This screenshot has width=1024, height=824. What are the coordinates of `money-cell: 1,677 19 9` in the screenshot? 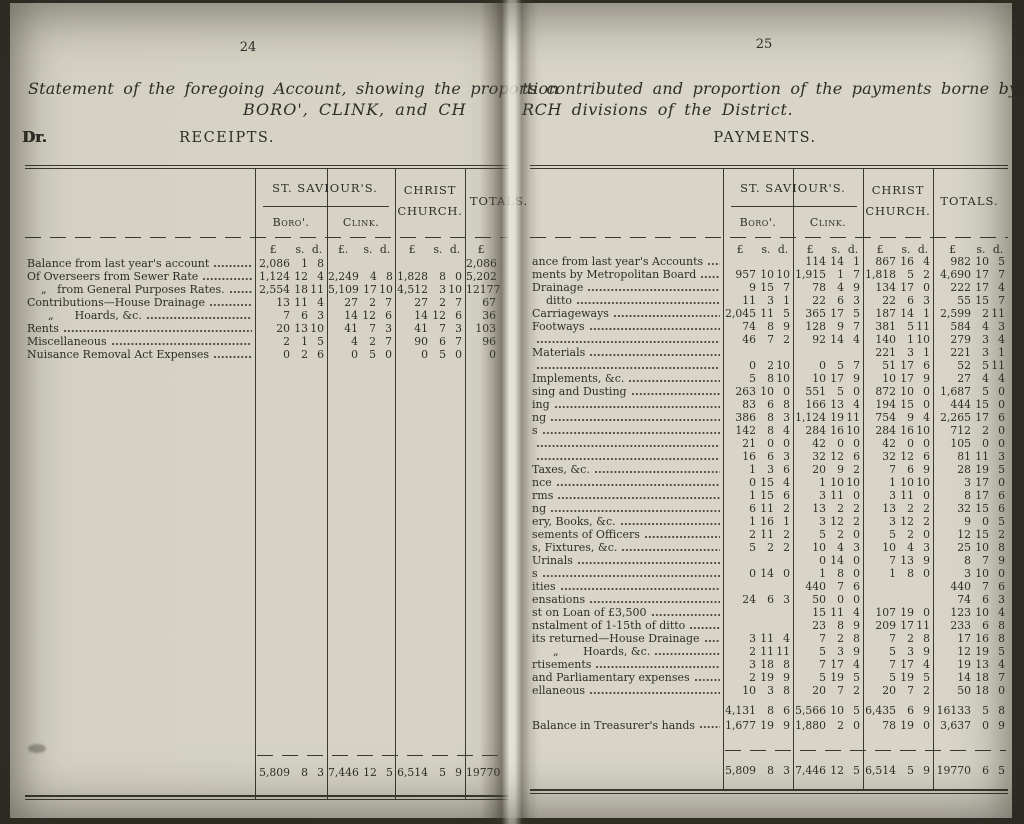 It's located at (758, 725).